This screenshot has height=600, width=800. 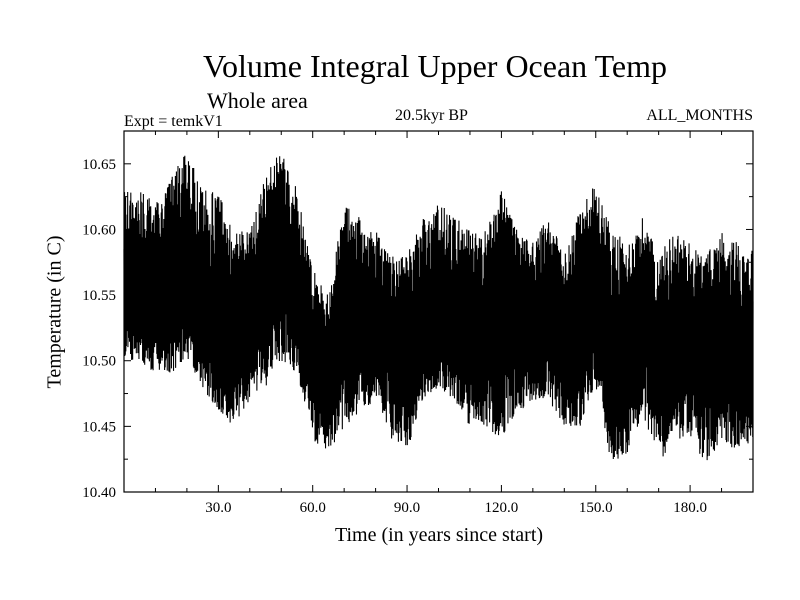 I want to click on chart-title: Volume Integral Upper Ocean Temp, so click(x=435, y=66).